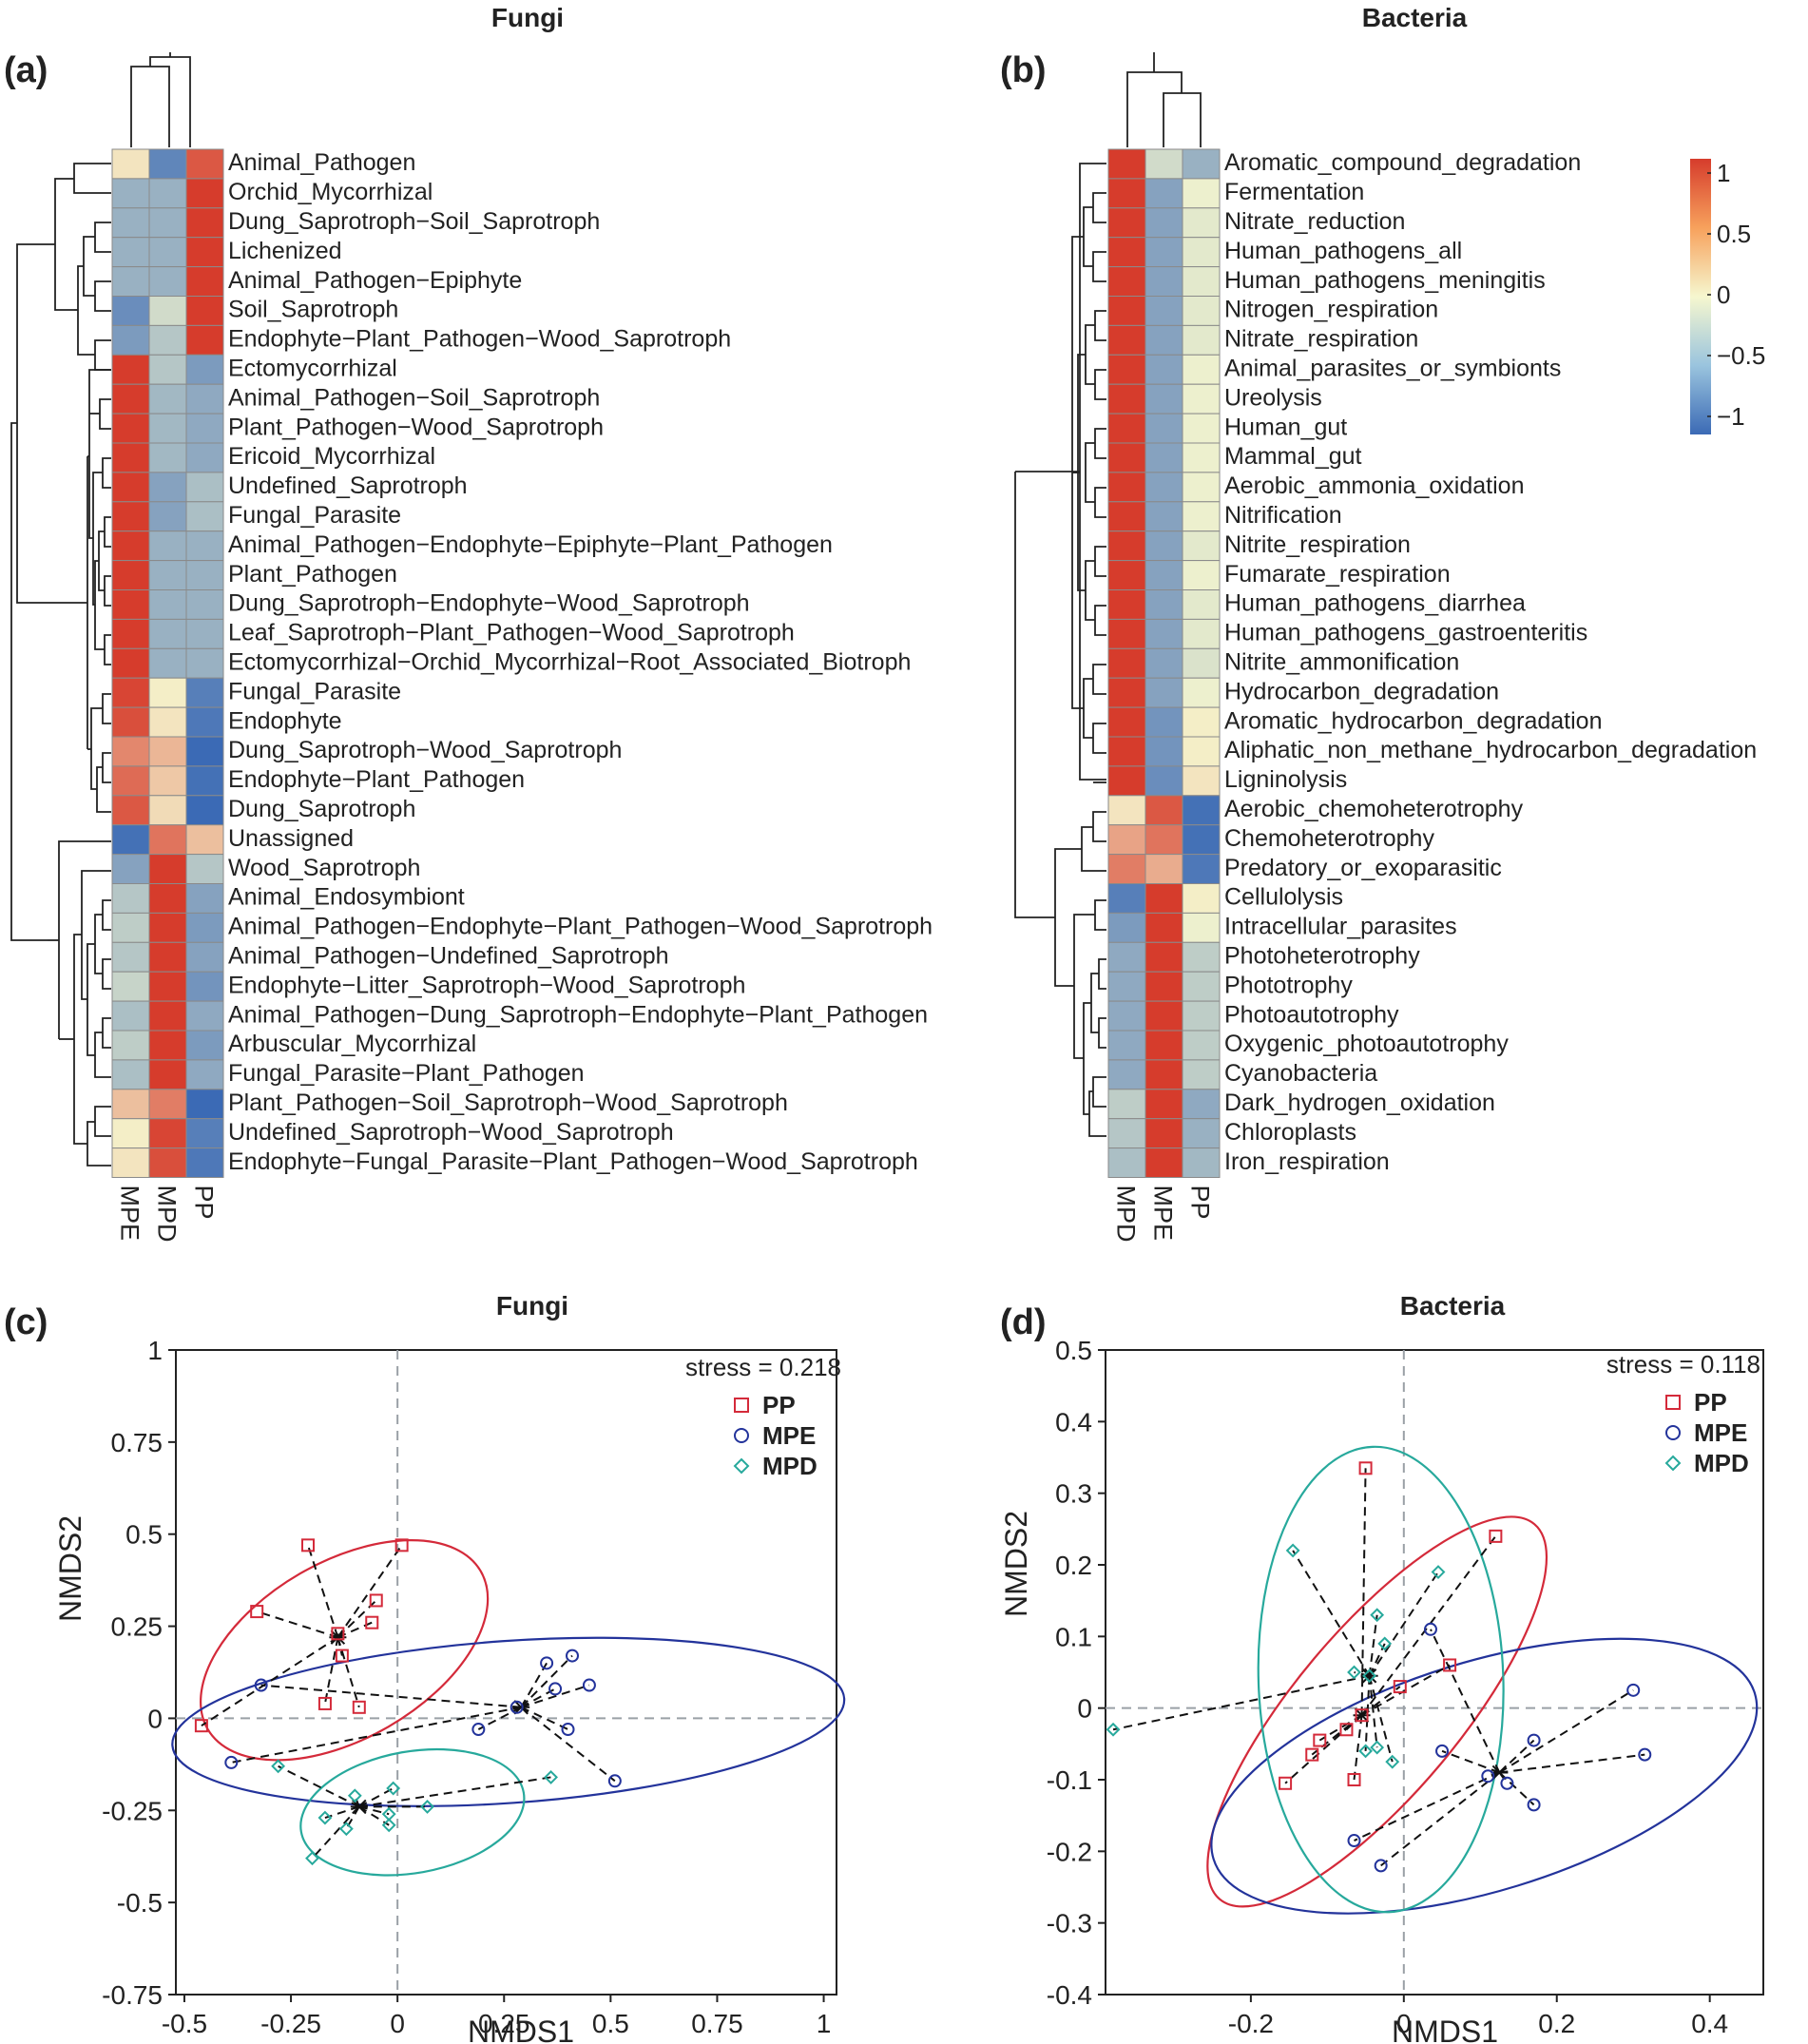 This screenshot has height=2044, width=1808. I want to click on y-tick-label: -0.3, so click(1069, 1924).